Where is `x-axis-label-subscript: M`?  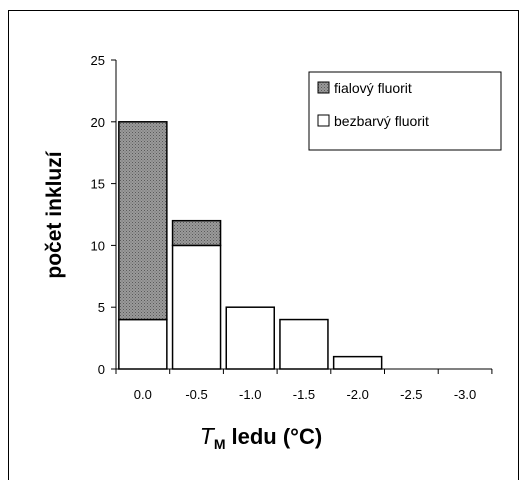
x-axis-label-subscript: M is located at coordinates (219, 444).